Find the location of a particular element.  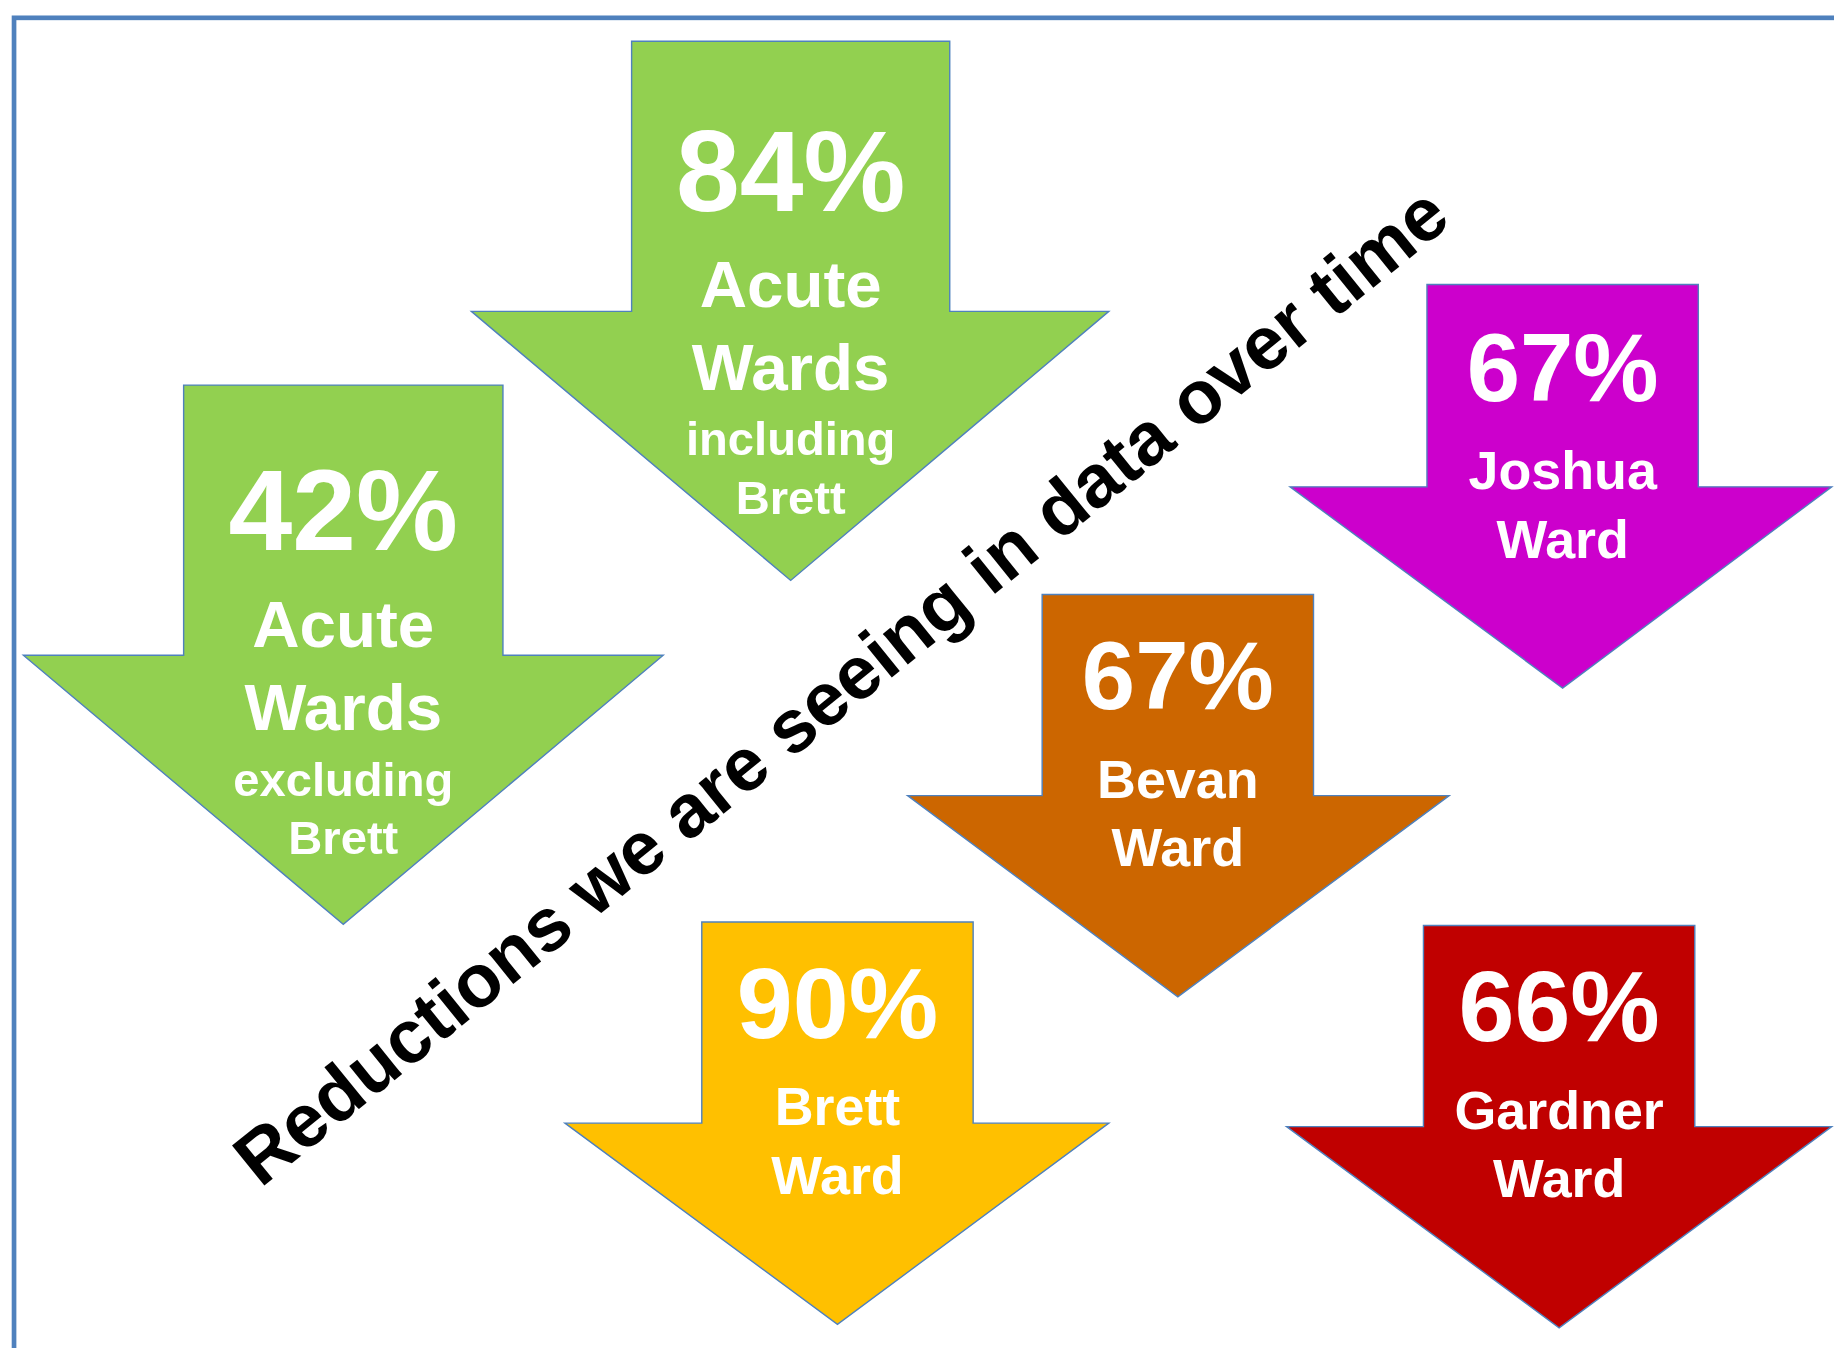

category-label: Joshua Ward is located at coordinates (1563, 504).